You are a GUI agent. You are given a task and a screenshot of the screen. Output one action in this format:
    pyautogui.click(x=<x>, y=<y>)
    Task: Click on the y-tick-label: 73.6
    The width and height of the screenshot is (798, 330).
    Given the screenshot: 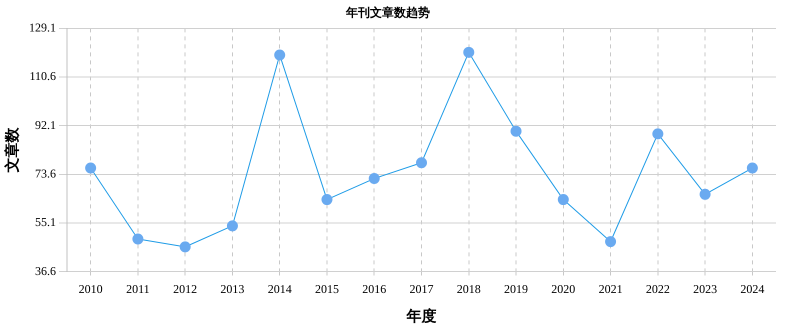 What is the action you would take?
    pyautogui.click(x=45, y=173)
    